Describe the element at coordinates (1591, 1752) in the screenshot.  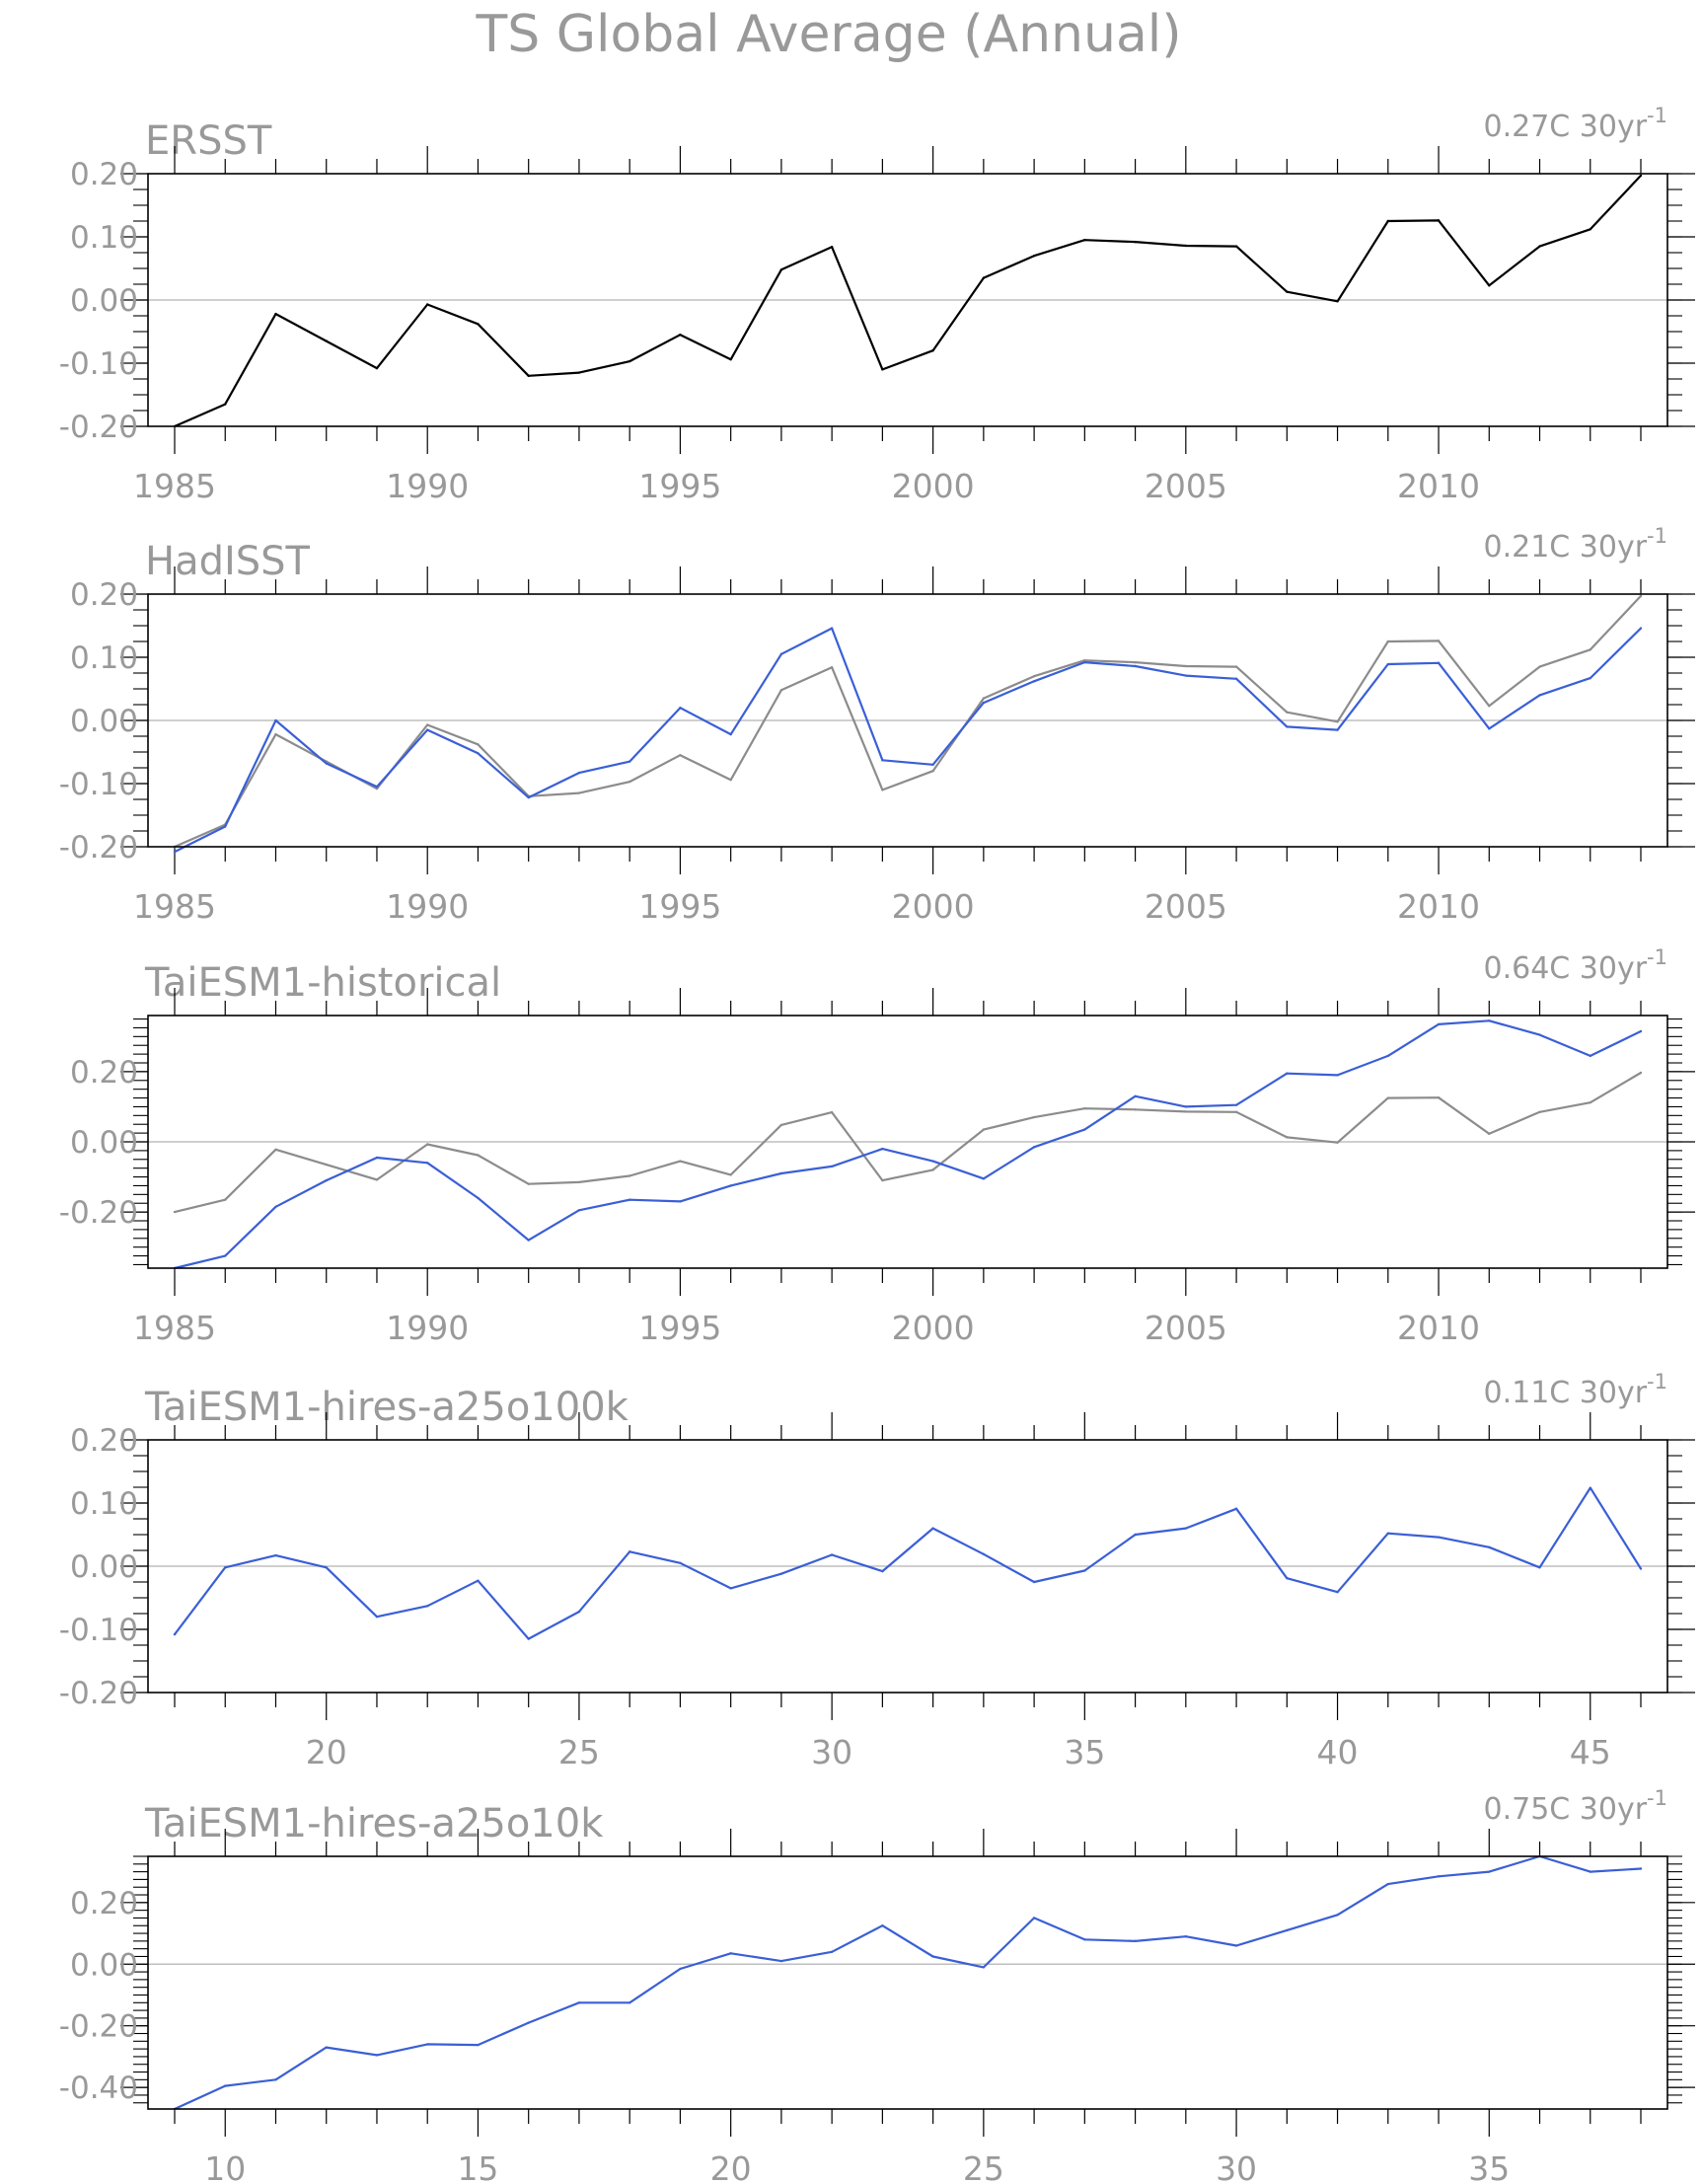
I see `x-tick-label: 45` at that location.